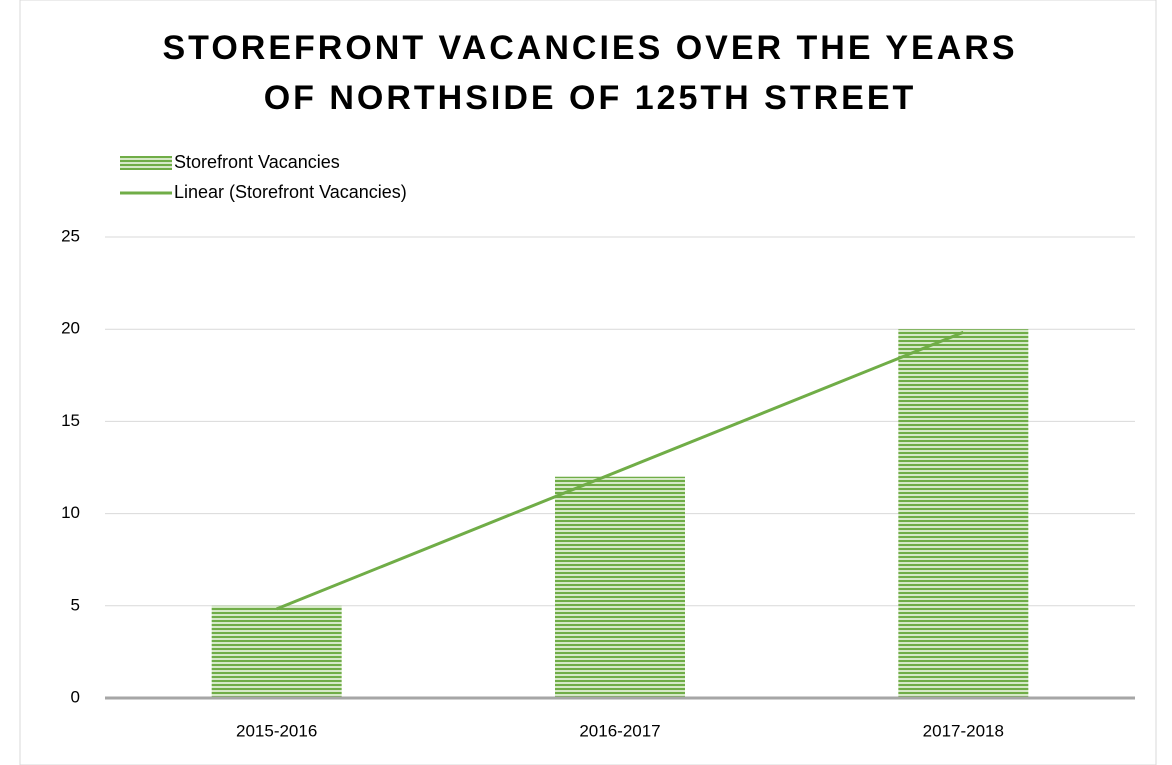 Image resolution: width=1172 pixels, height=765 pixels. I want to click on y-tick-label: 0, so click(75, 696).